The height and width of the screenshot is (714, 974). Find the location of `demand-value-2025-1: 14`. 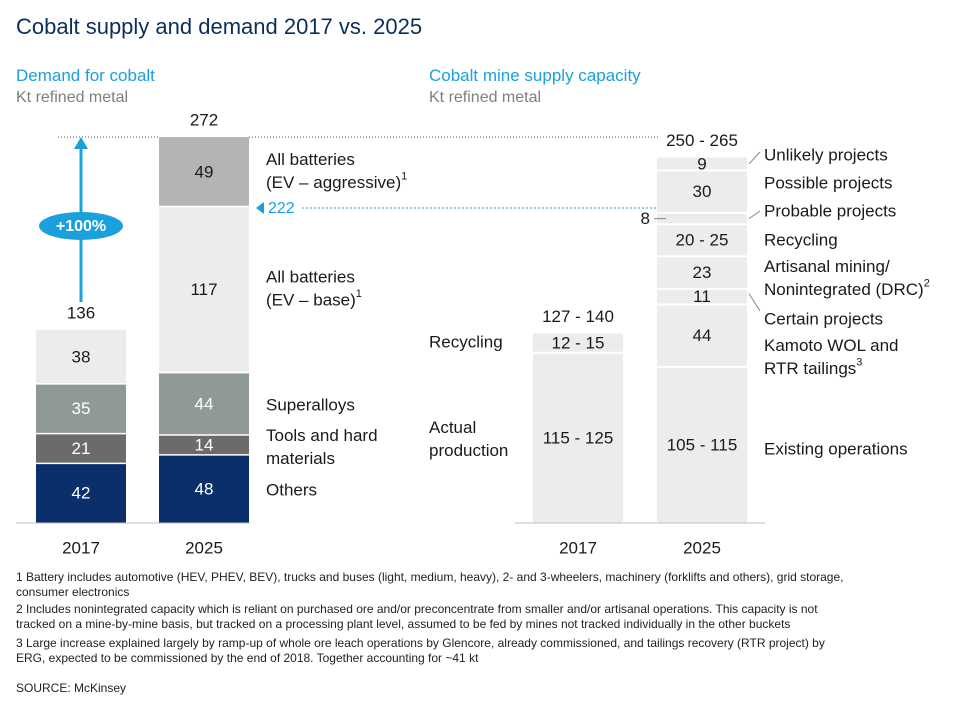

demand-value-2025-1: 14 is located at coordinates (204, 444).